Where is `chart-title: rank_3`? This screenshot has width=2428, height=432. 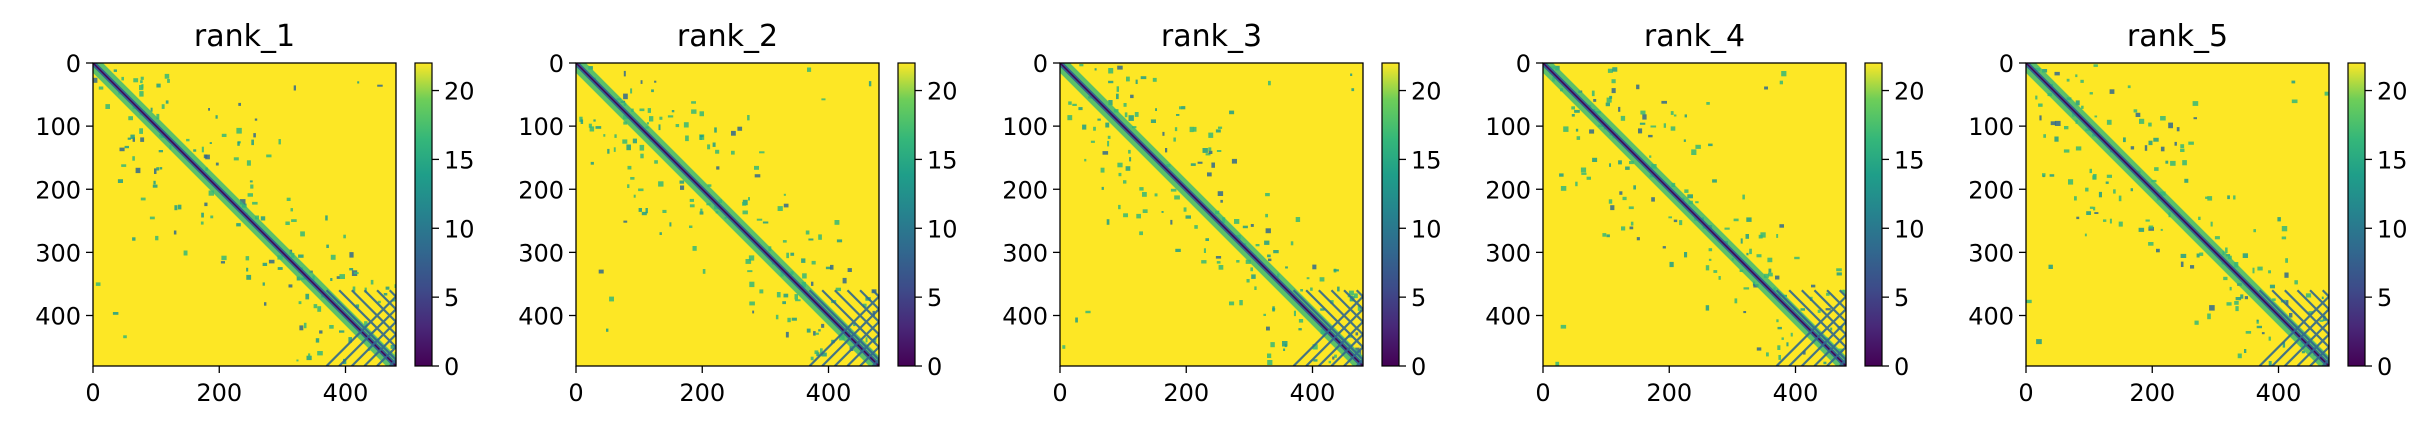
chart-title: rank_3 is located at coordinates (1211, 36).